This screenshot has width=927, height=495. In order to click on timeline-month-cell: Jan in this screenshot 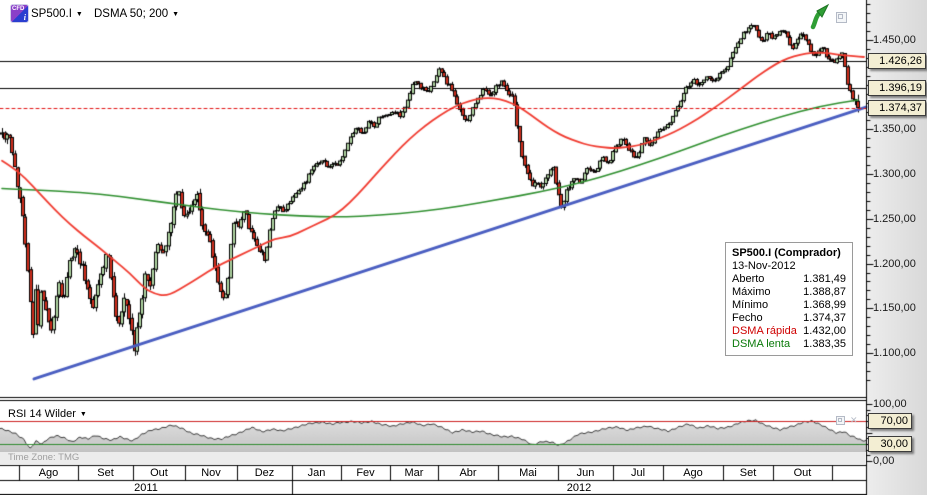, I will do `click(316, 473)`.